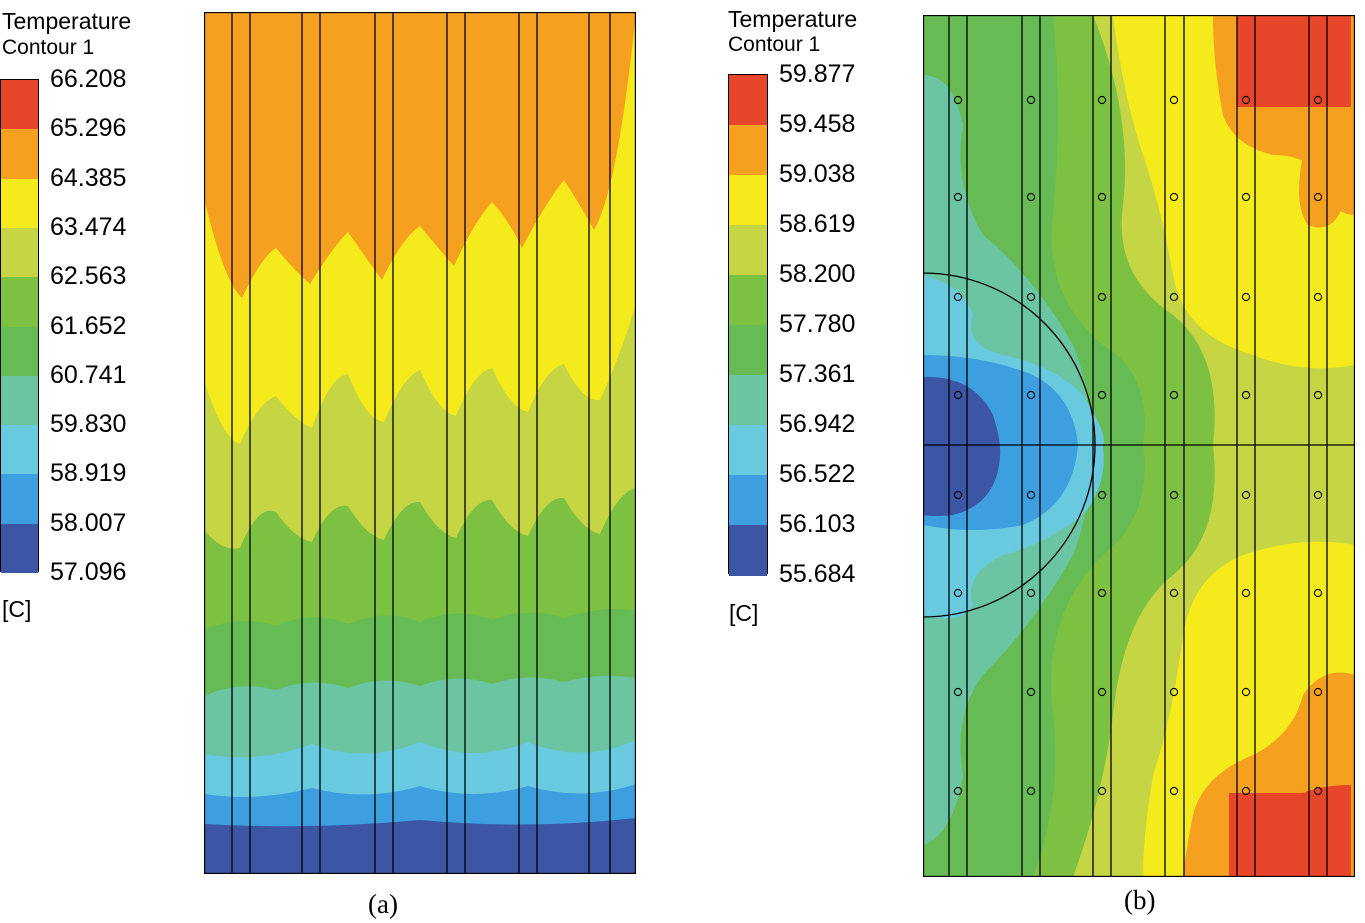  Describe the element at coordinates (1290, 831) in the screenshot. I see `band-b-red-bottom` at that location.